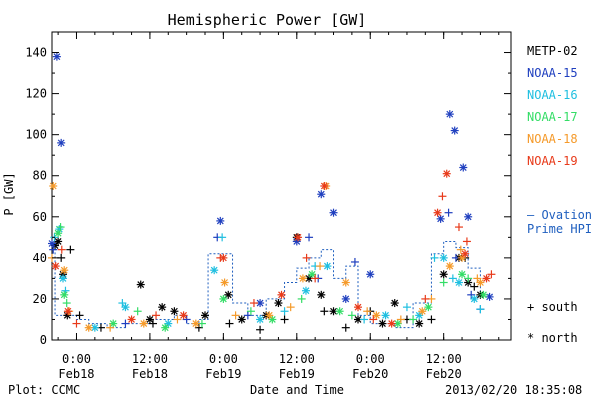 This screenshot has width=600, height=400. Describe the element at coordinates (36, 94) in the screenshot. I see `y-tick-label: 120` at that location.